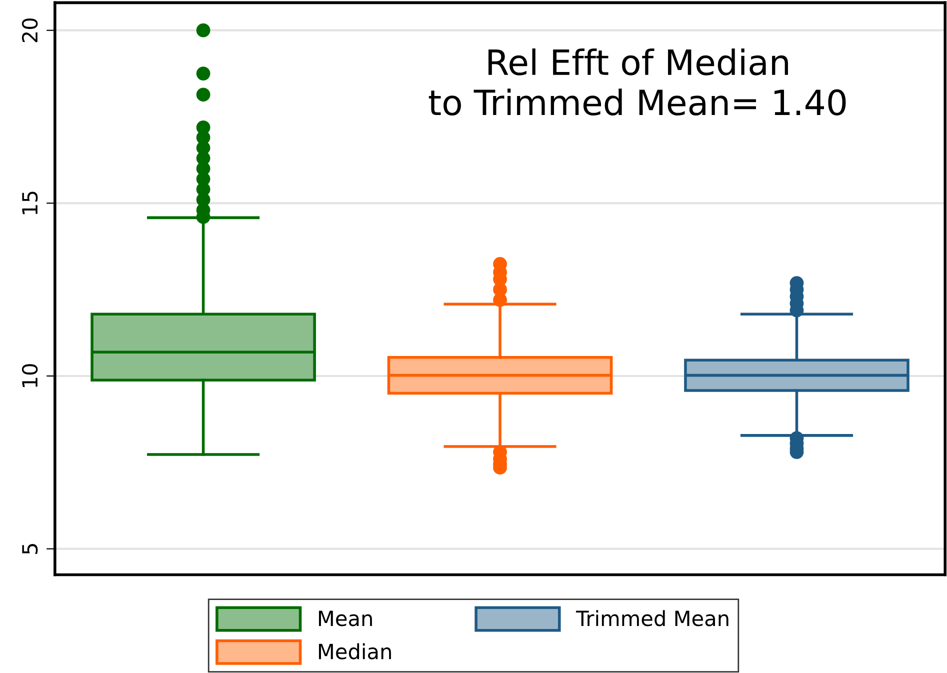 This screenshot has height=673, width=947. What do you see at coordinates (345, 618) in the screenshot?
I see `legend-label: Mean` at bounding box center [345, 618].